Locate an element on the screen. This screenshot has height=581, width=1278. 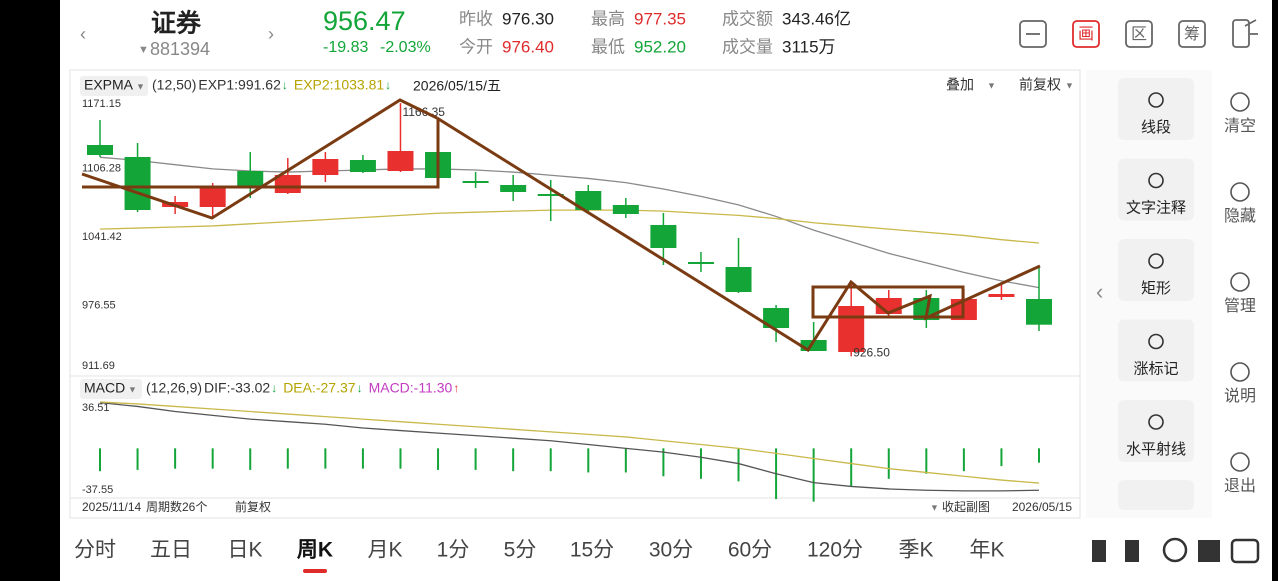
tool-label: 文字注释 is located at coordinates (1156, 207).